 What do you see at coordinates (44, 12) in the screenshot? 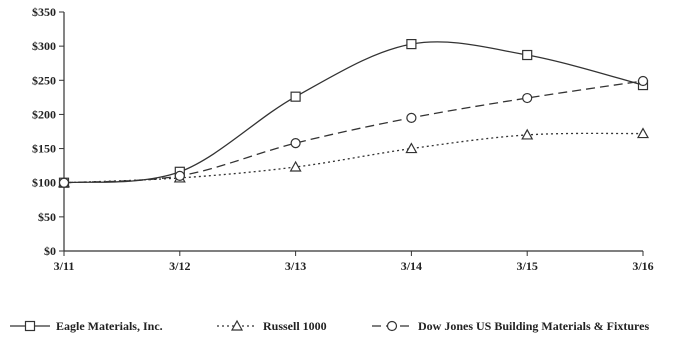
I see `y-tick-label: $350` at bounding box center [44, 12].